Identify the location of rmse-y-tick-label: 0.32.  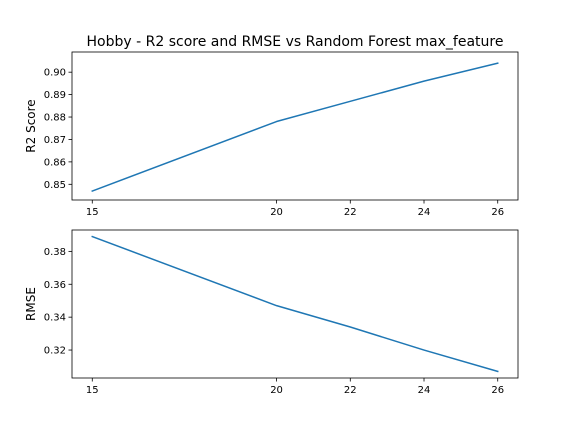
(55, 351).